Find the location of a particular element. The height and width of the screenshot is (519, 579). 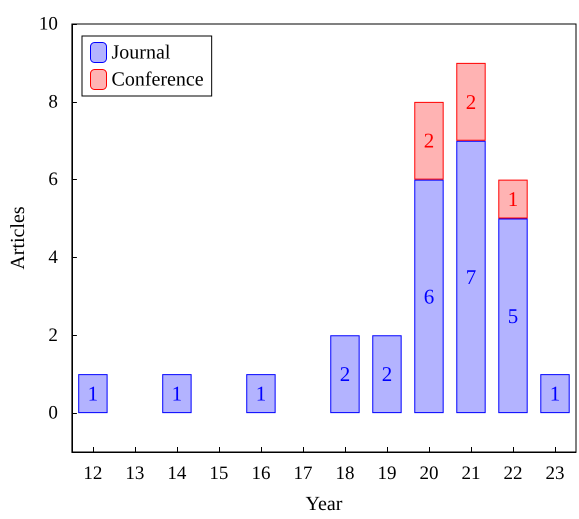

y-tick-label: 10 is located at coordinates (48, 24).